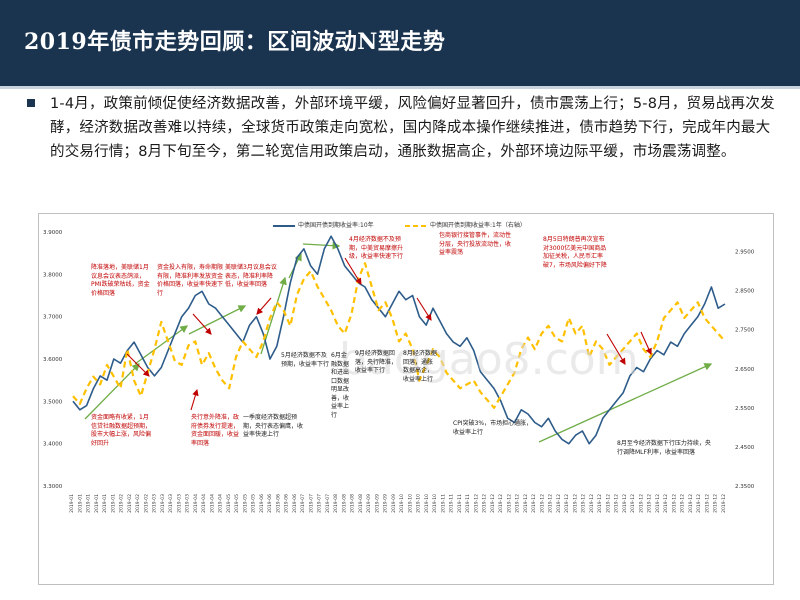 Image resolution: width=800 pixels, height=600 pixels. Describe the element at coordinates (745, 292) in the screenshot. I see `y-right-tick-label: 2.8500` at that location.